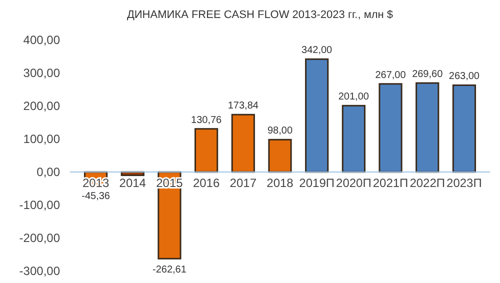 The image size is (500, 283). I want to click on data-label: 267,00, so click(390, 75).